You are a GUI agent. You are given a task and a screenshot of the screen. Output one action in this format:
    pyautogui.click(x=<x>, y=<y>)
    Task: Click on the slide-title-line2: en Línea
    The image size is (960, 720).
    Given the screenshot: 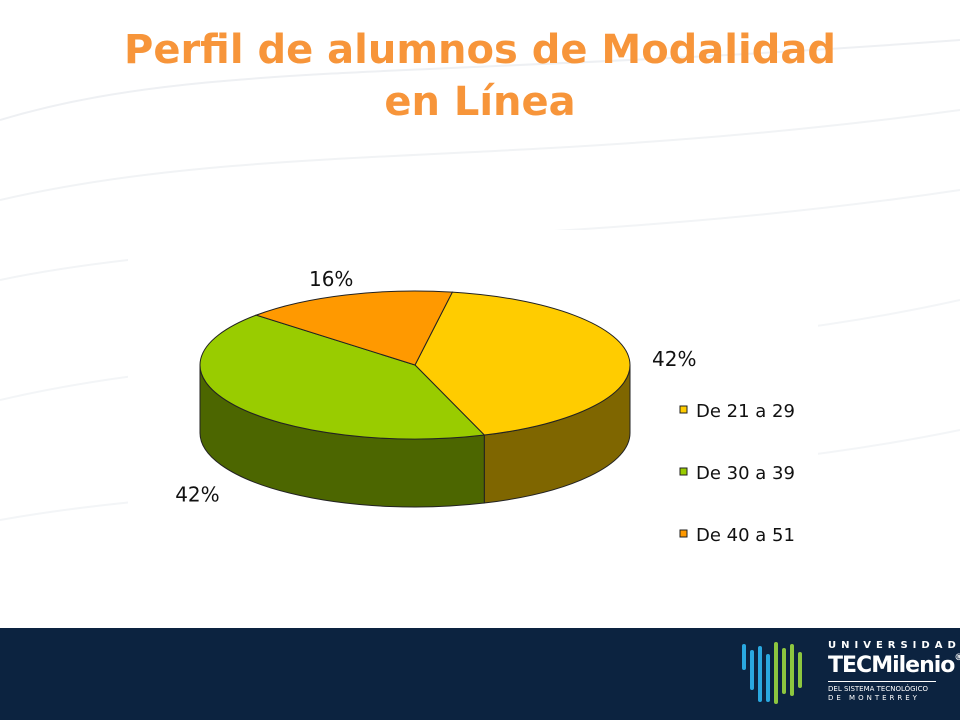 What is the action you would take?
    pyautogui.click(x=480, y=102)
    